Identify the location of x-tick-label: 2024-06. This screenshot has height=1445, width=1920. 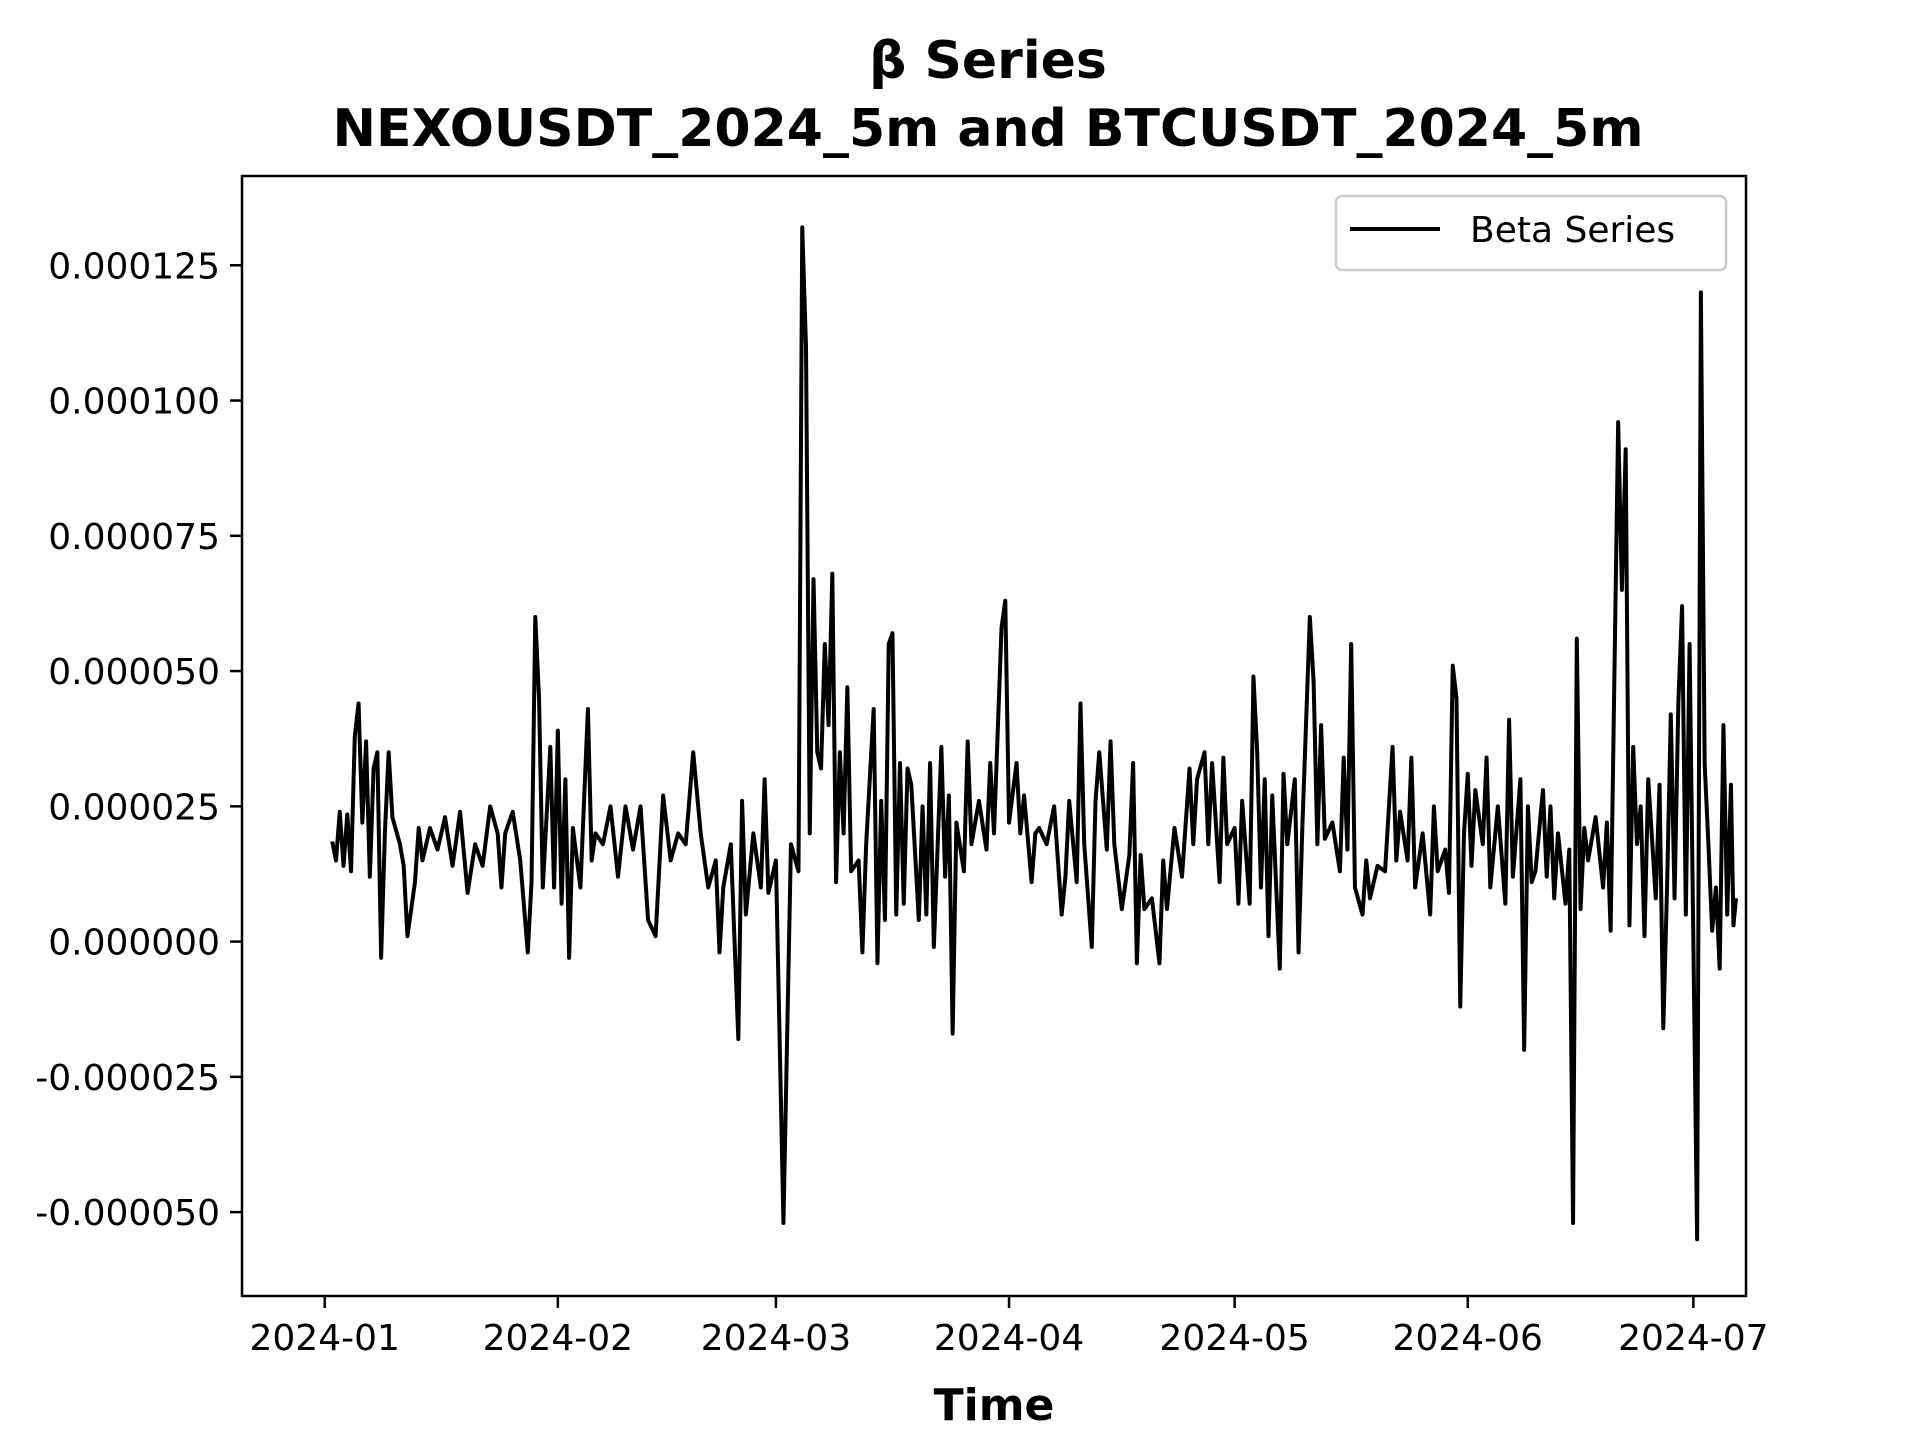
(1468, 1338).